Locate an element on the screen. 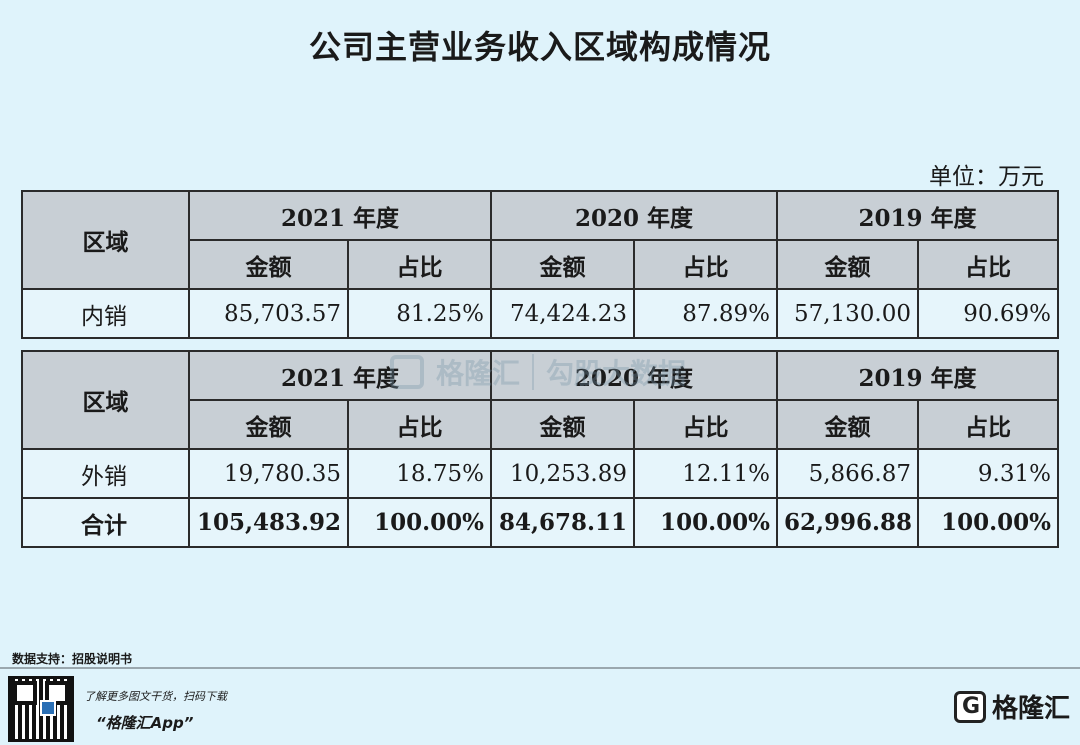 The height and width of the screenshot is (745, 1080). value-cell: 81.25% is located at coordinates (419, 313).